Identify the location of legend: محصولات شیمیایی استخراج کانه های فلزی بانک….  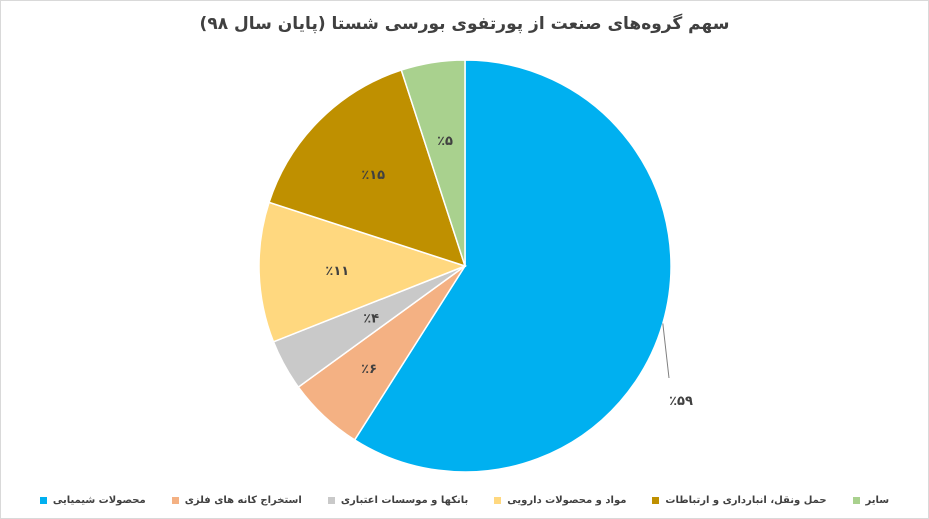
(464, 500).